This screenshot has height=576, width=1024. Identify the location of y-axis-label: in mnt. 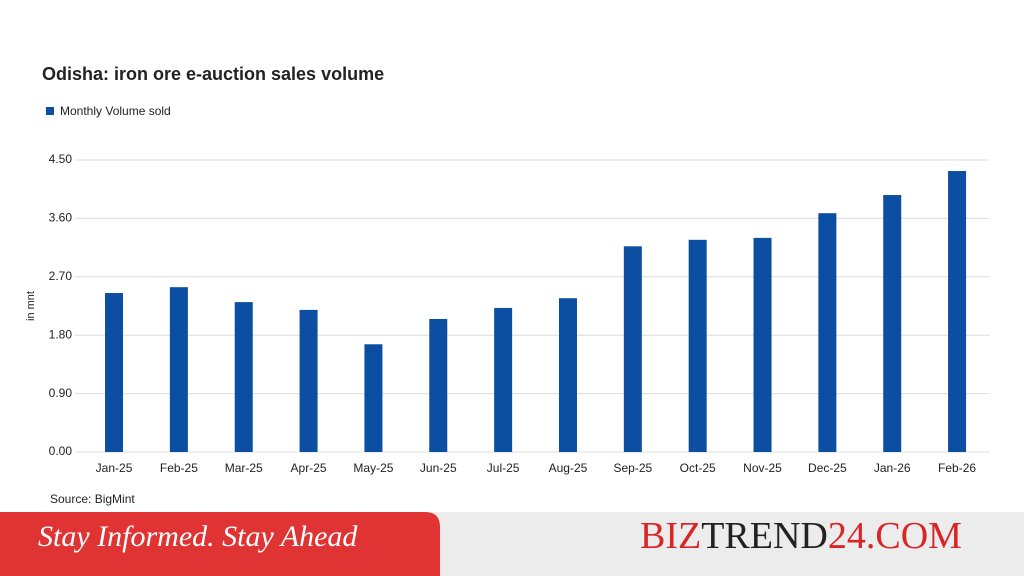
(31, 306).